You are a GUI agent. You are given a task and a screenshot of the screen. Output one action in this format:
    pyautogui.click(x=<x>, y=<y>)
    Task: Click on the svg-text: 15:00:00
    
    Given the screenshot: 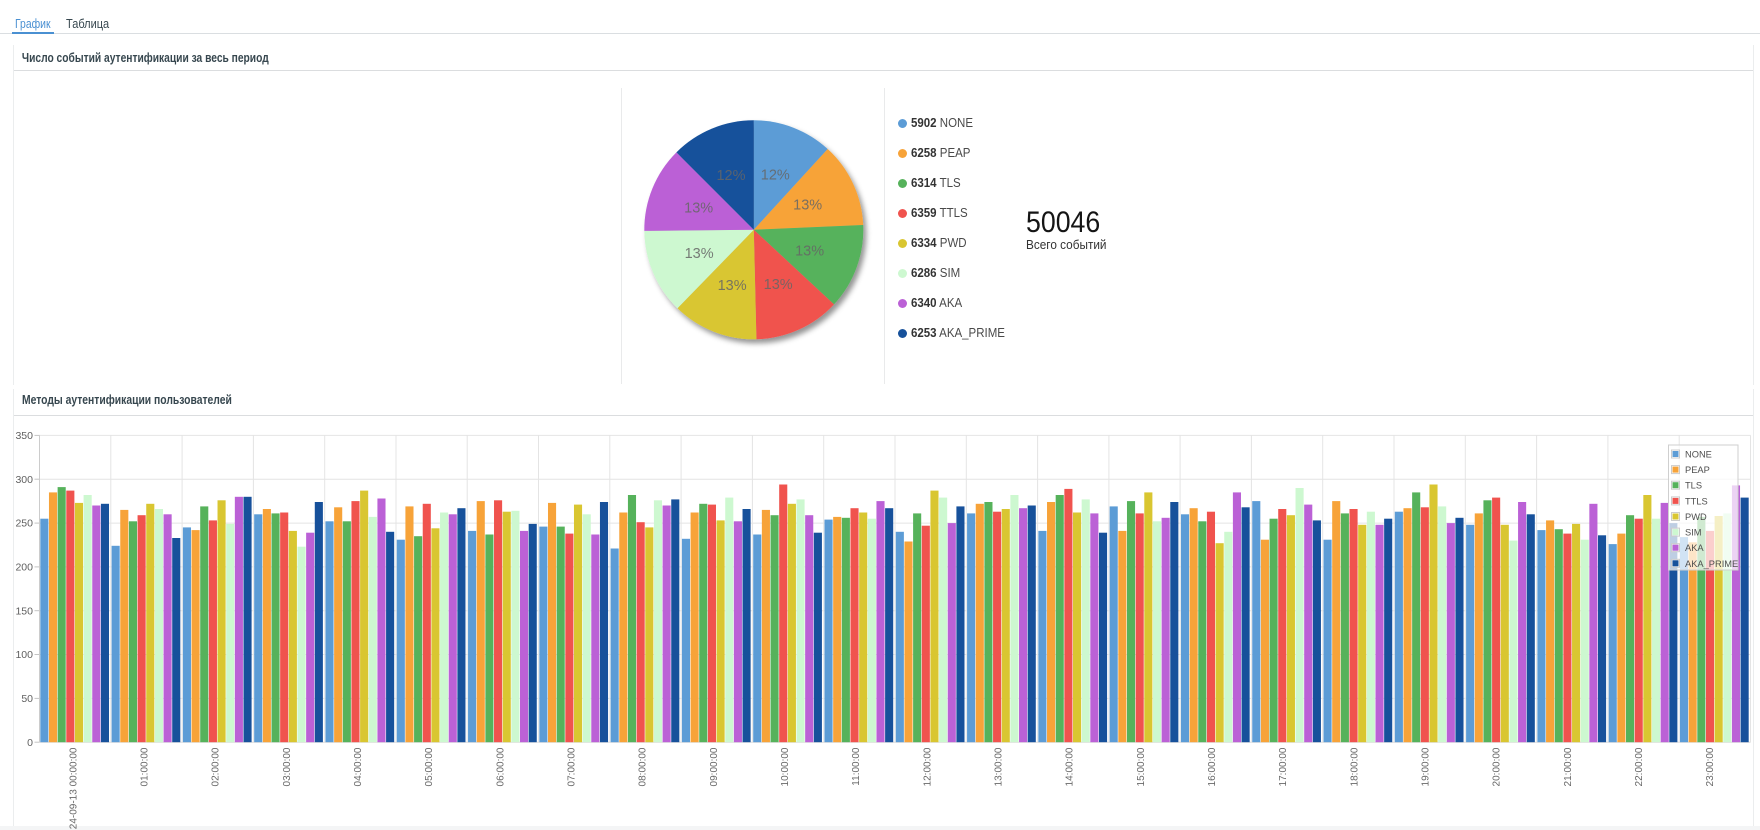 What is the action you would take?
    pyautogui.click(x=1141, y=766)
    